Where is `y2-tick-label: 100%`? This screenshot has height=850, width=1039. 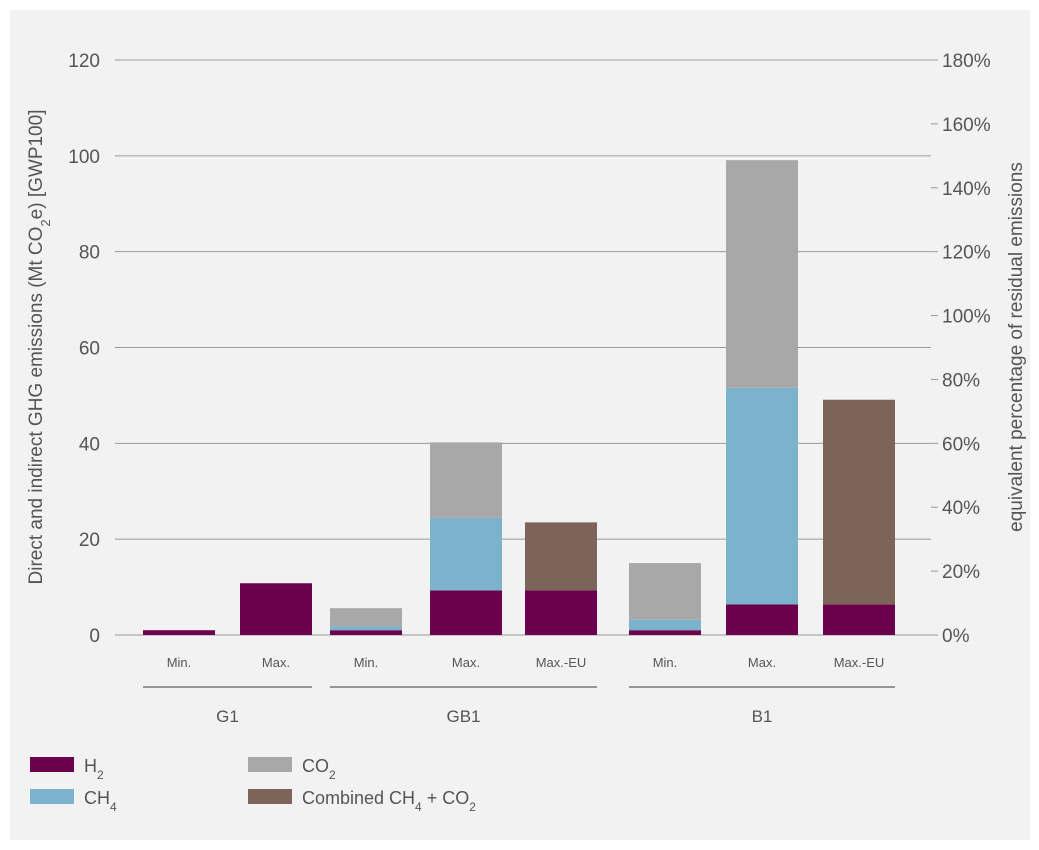 y2-tick-label: 100% is located at coordinates (966, 317).